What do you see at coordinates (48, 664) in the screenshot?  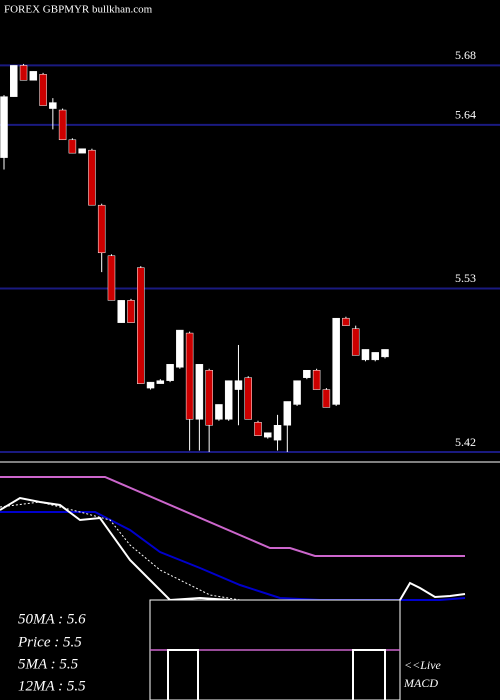 I see `ma-label: 5MA : 5.5` at bounding box center [48, 664].